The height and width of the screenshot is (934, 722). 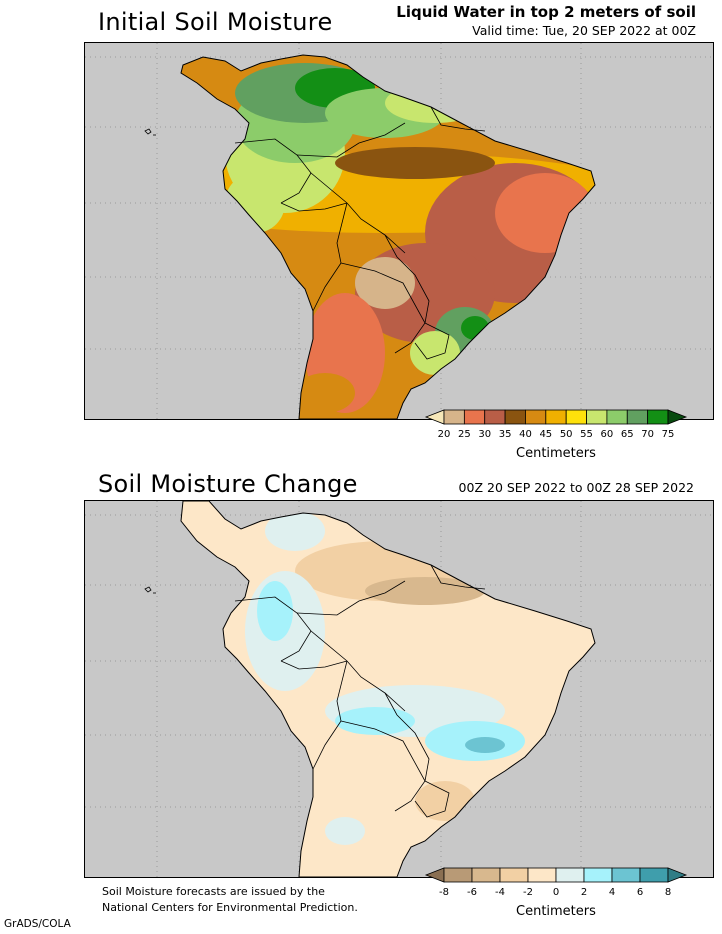 I want to click on panel2-colorbar-tick-label: 0, so click(x=556, y=892).